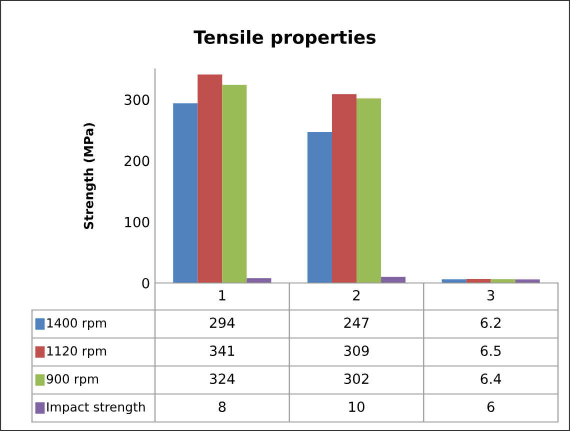 This screenshot has height=431, width=570. Describe the element at coordinates (356, 295) in the screenshot. I see `x-tick-label: 2` at that location.